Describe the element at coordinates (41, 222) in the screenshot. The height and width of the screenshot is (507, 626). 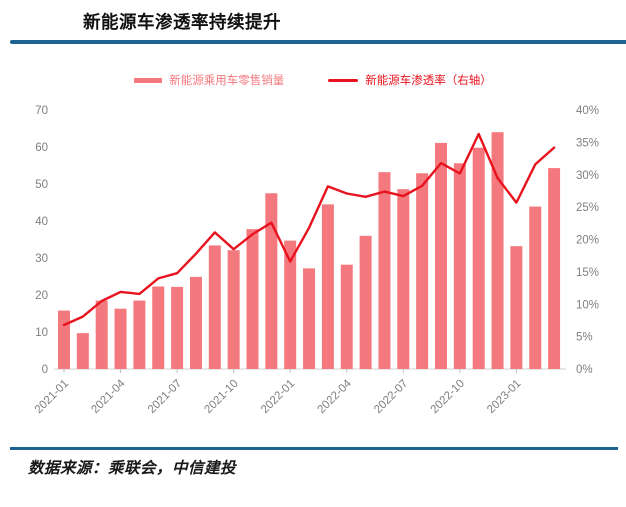
I see `svg-text: 40` at that location.